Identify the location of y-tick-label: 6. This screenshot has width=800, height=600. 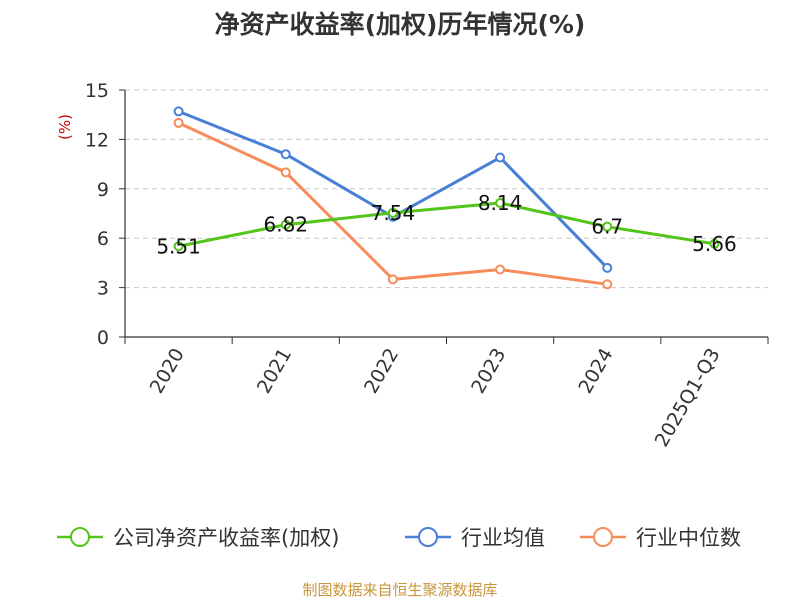
(103, 239).